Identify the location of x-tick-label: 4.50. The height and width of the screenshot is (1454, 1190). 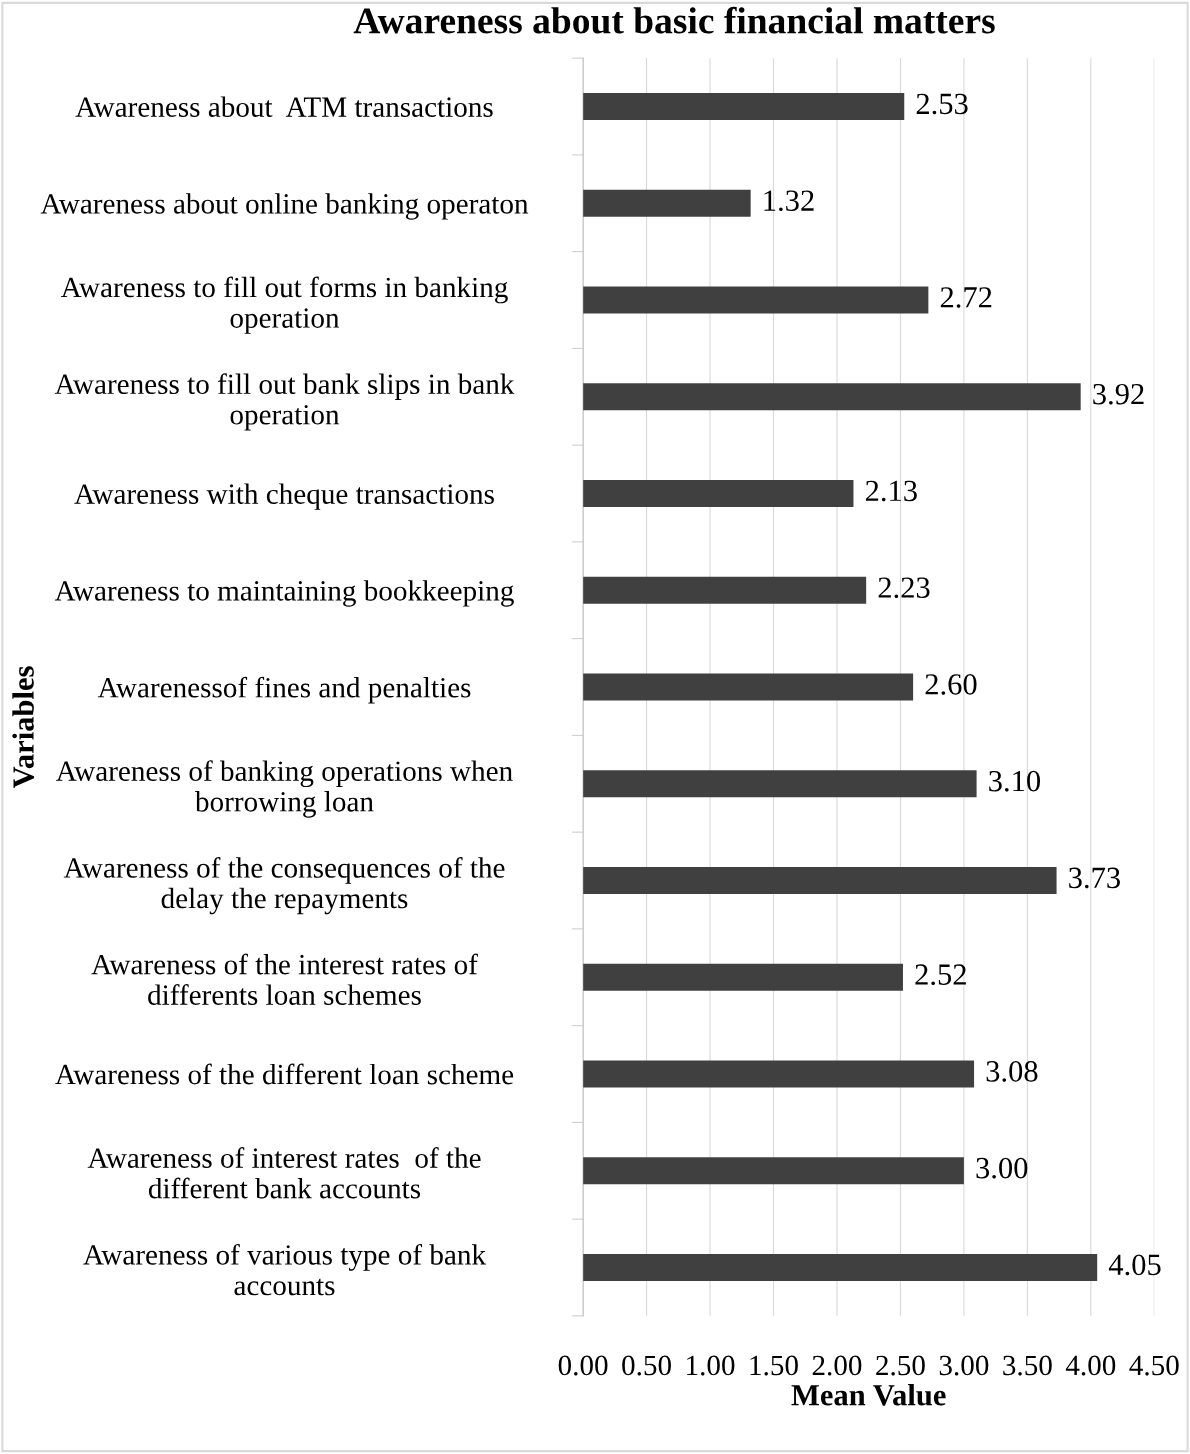
(1154, 1365).